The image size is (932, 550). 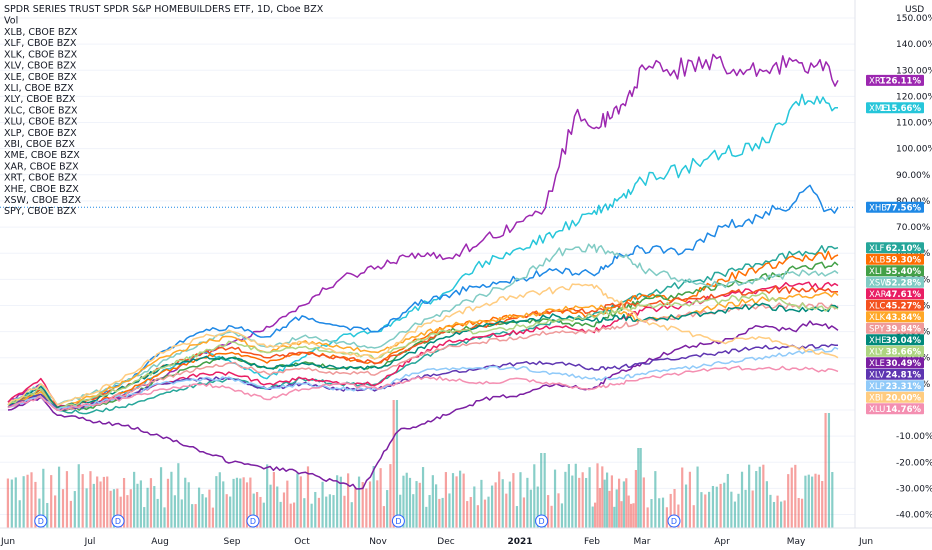 What do you see at coordinates (914, 10) in the screenshot?
I see `currency-label: USD` at bounding box center [914, 10].